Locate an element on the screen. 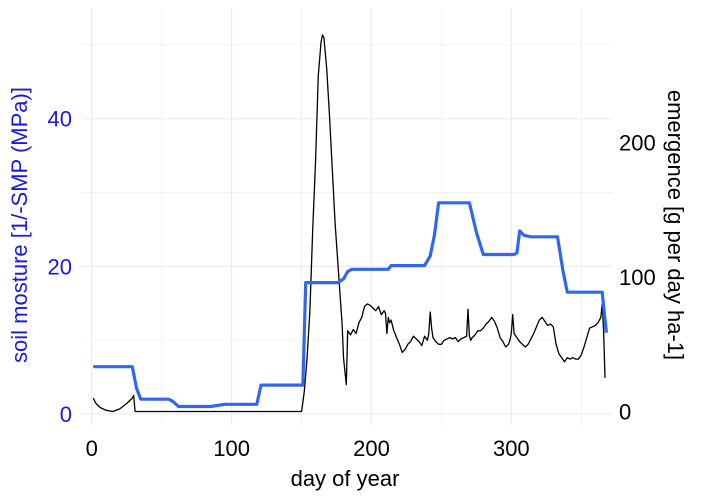  x-tick-label: 0 is located at coordinates (92, 448).